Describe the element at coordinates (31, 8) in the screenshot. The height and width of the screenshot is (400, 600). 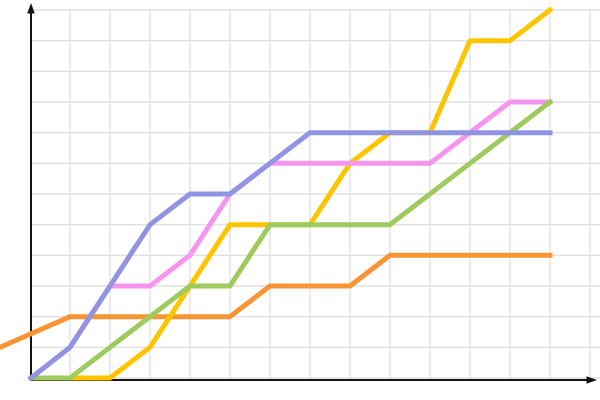
I see `y-axis-arrow-icon` at that location.